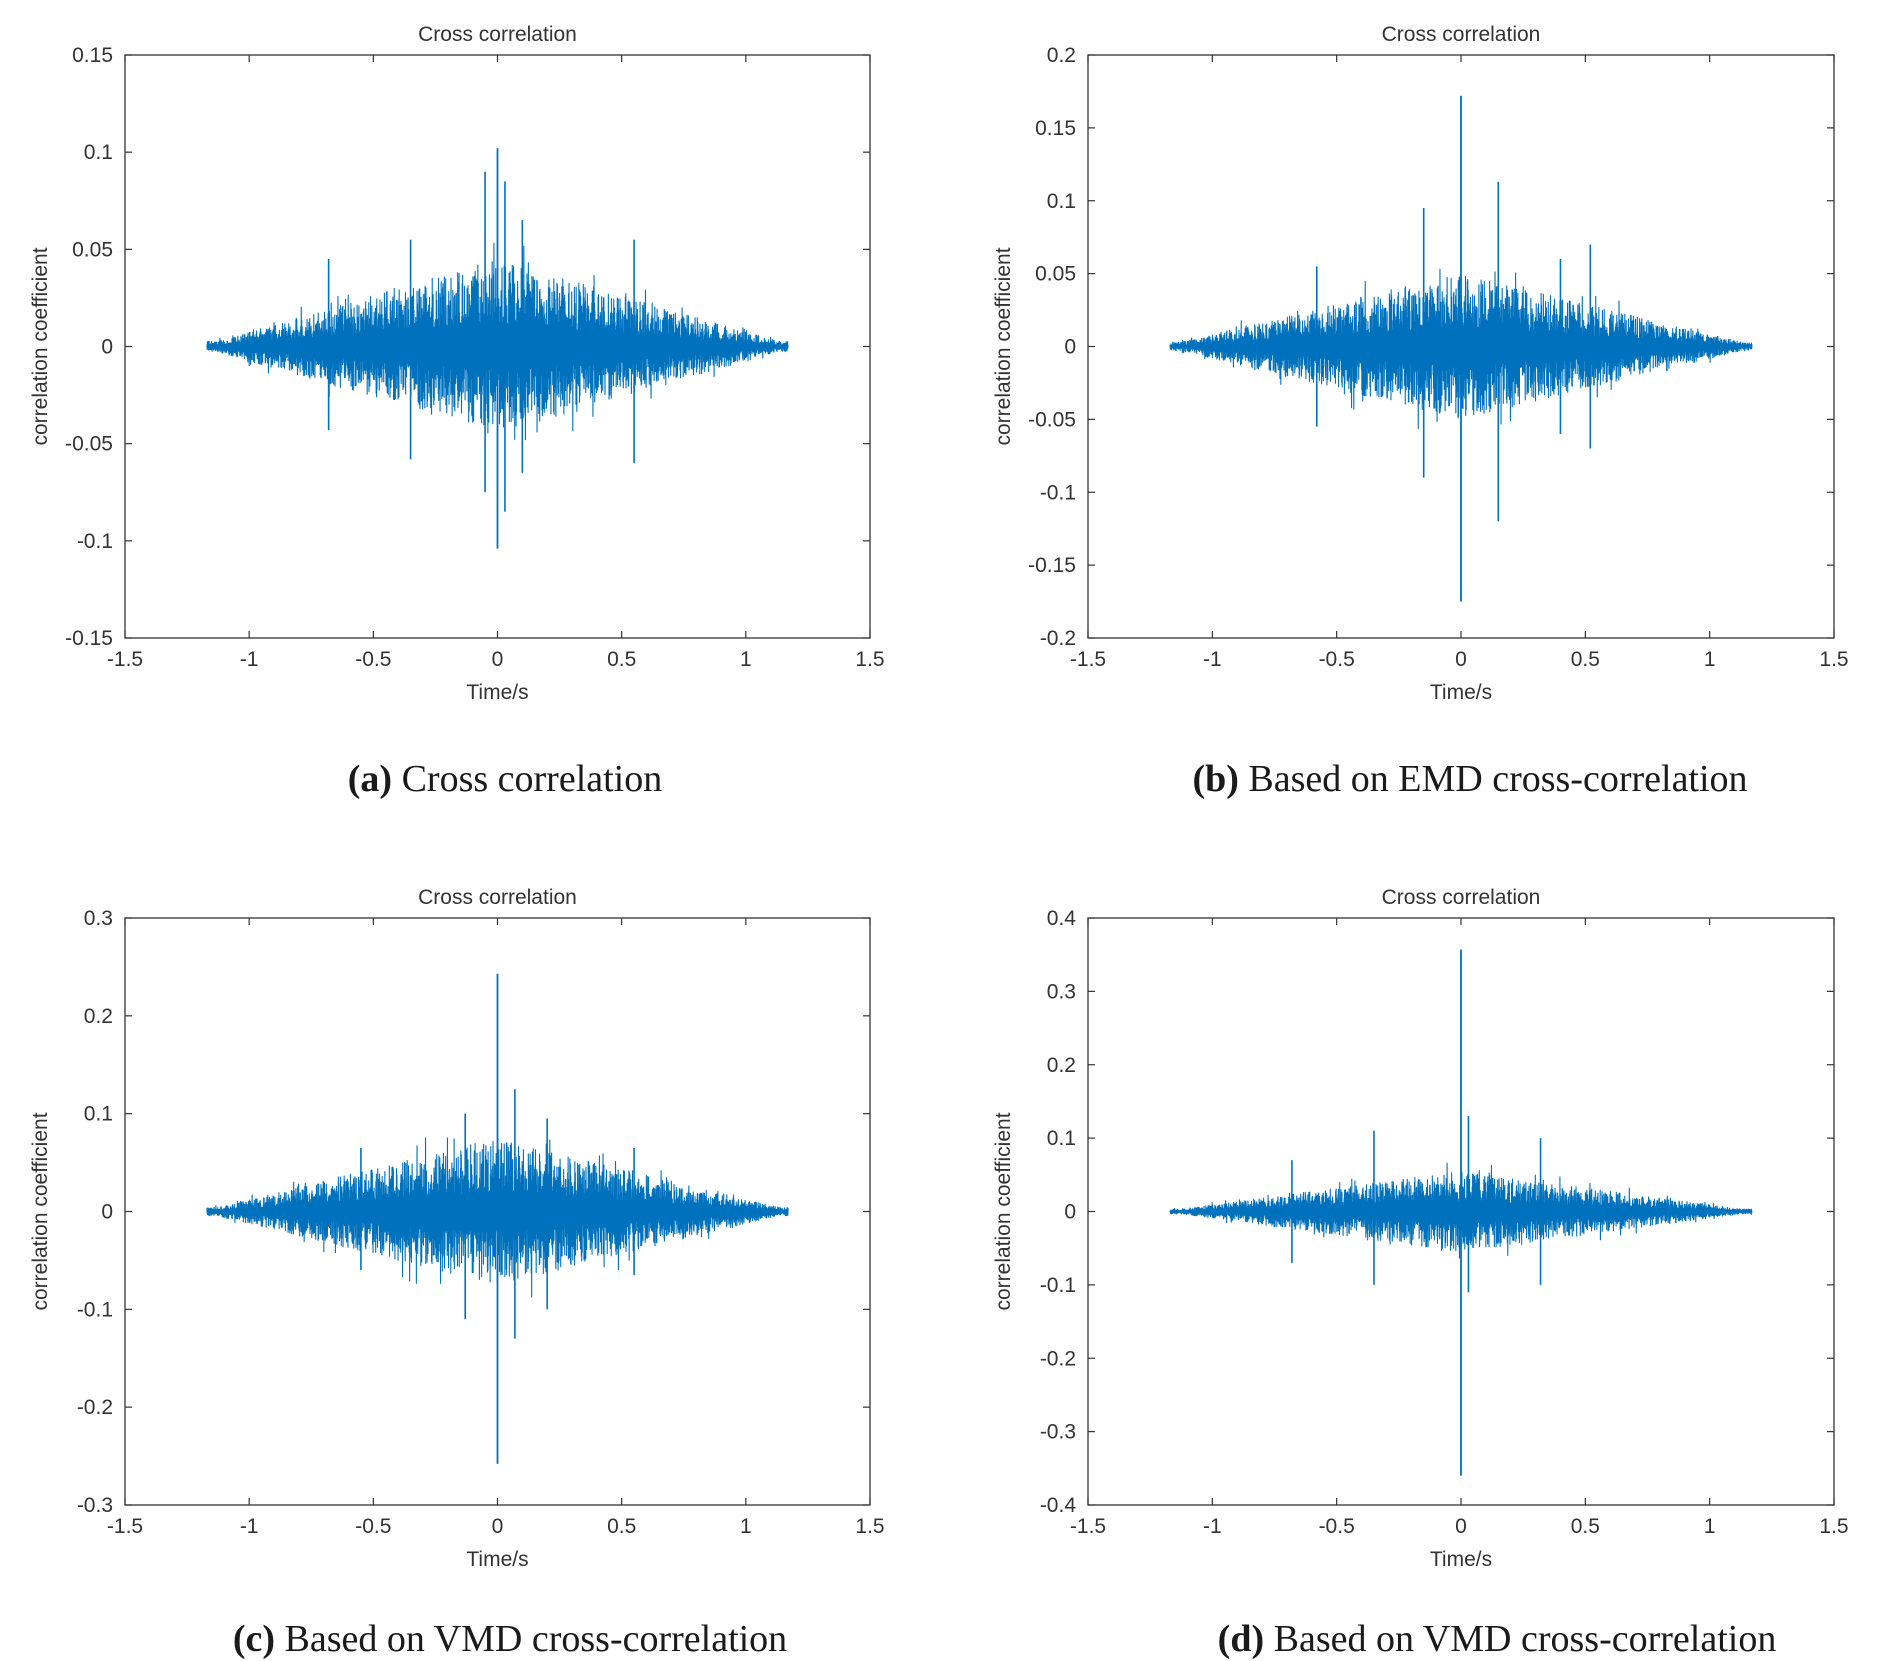 The width and height of the screenshot is (1900, 1661). Describe the element at coordinates (1520, 1639) in the screenshot. I see `caption-d-text: Based on VMD cross-correlation` at that location.